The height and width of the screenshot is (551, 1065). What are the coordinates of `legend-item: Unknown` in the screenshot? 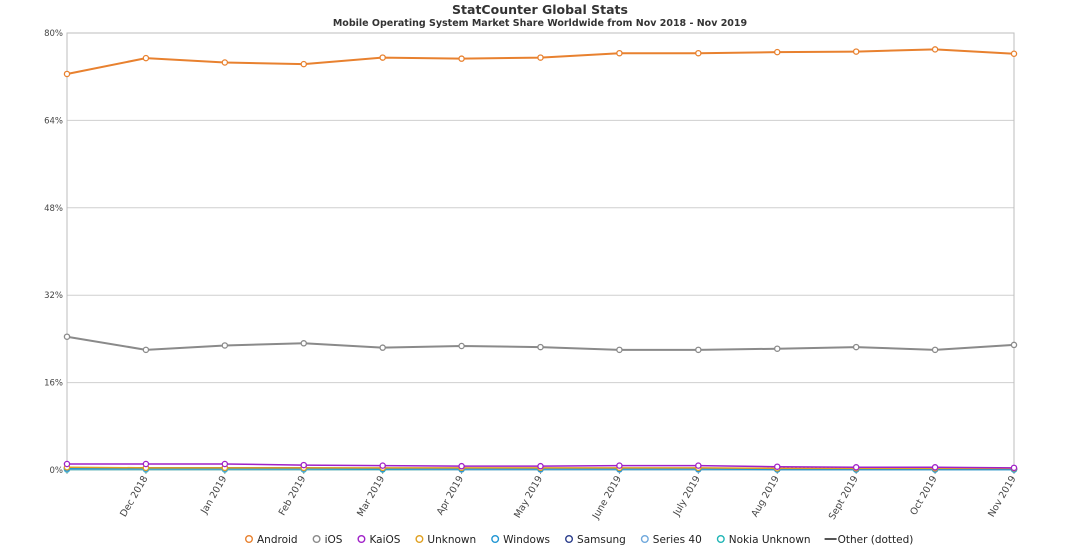 It's located at (445, 540).